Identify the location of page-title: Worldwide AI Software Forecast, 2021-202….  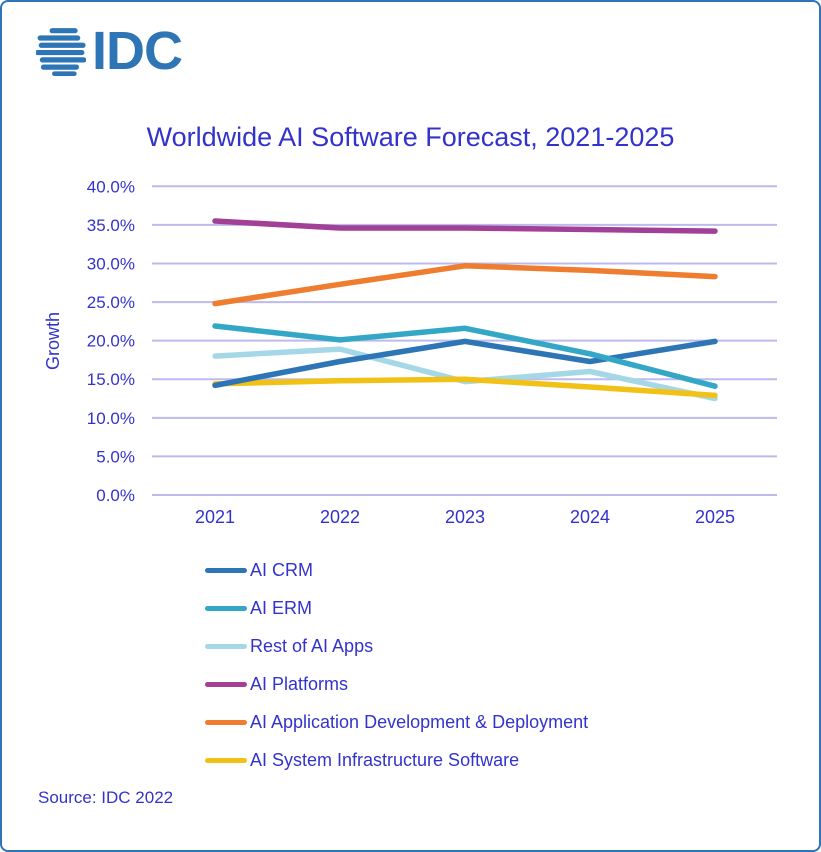
(410, 137).